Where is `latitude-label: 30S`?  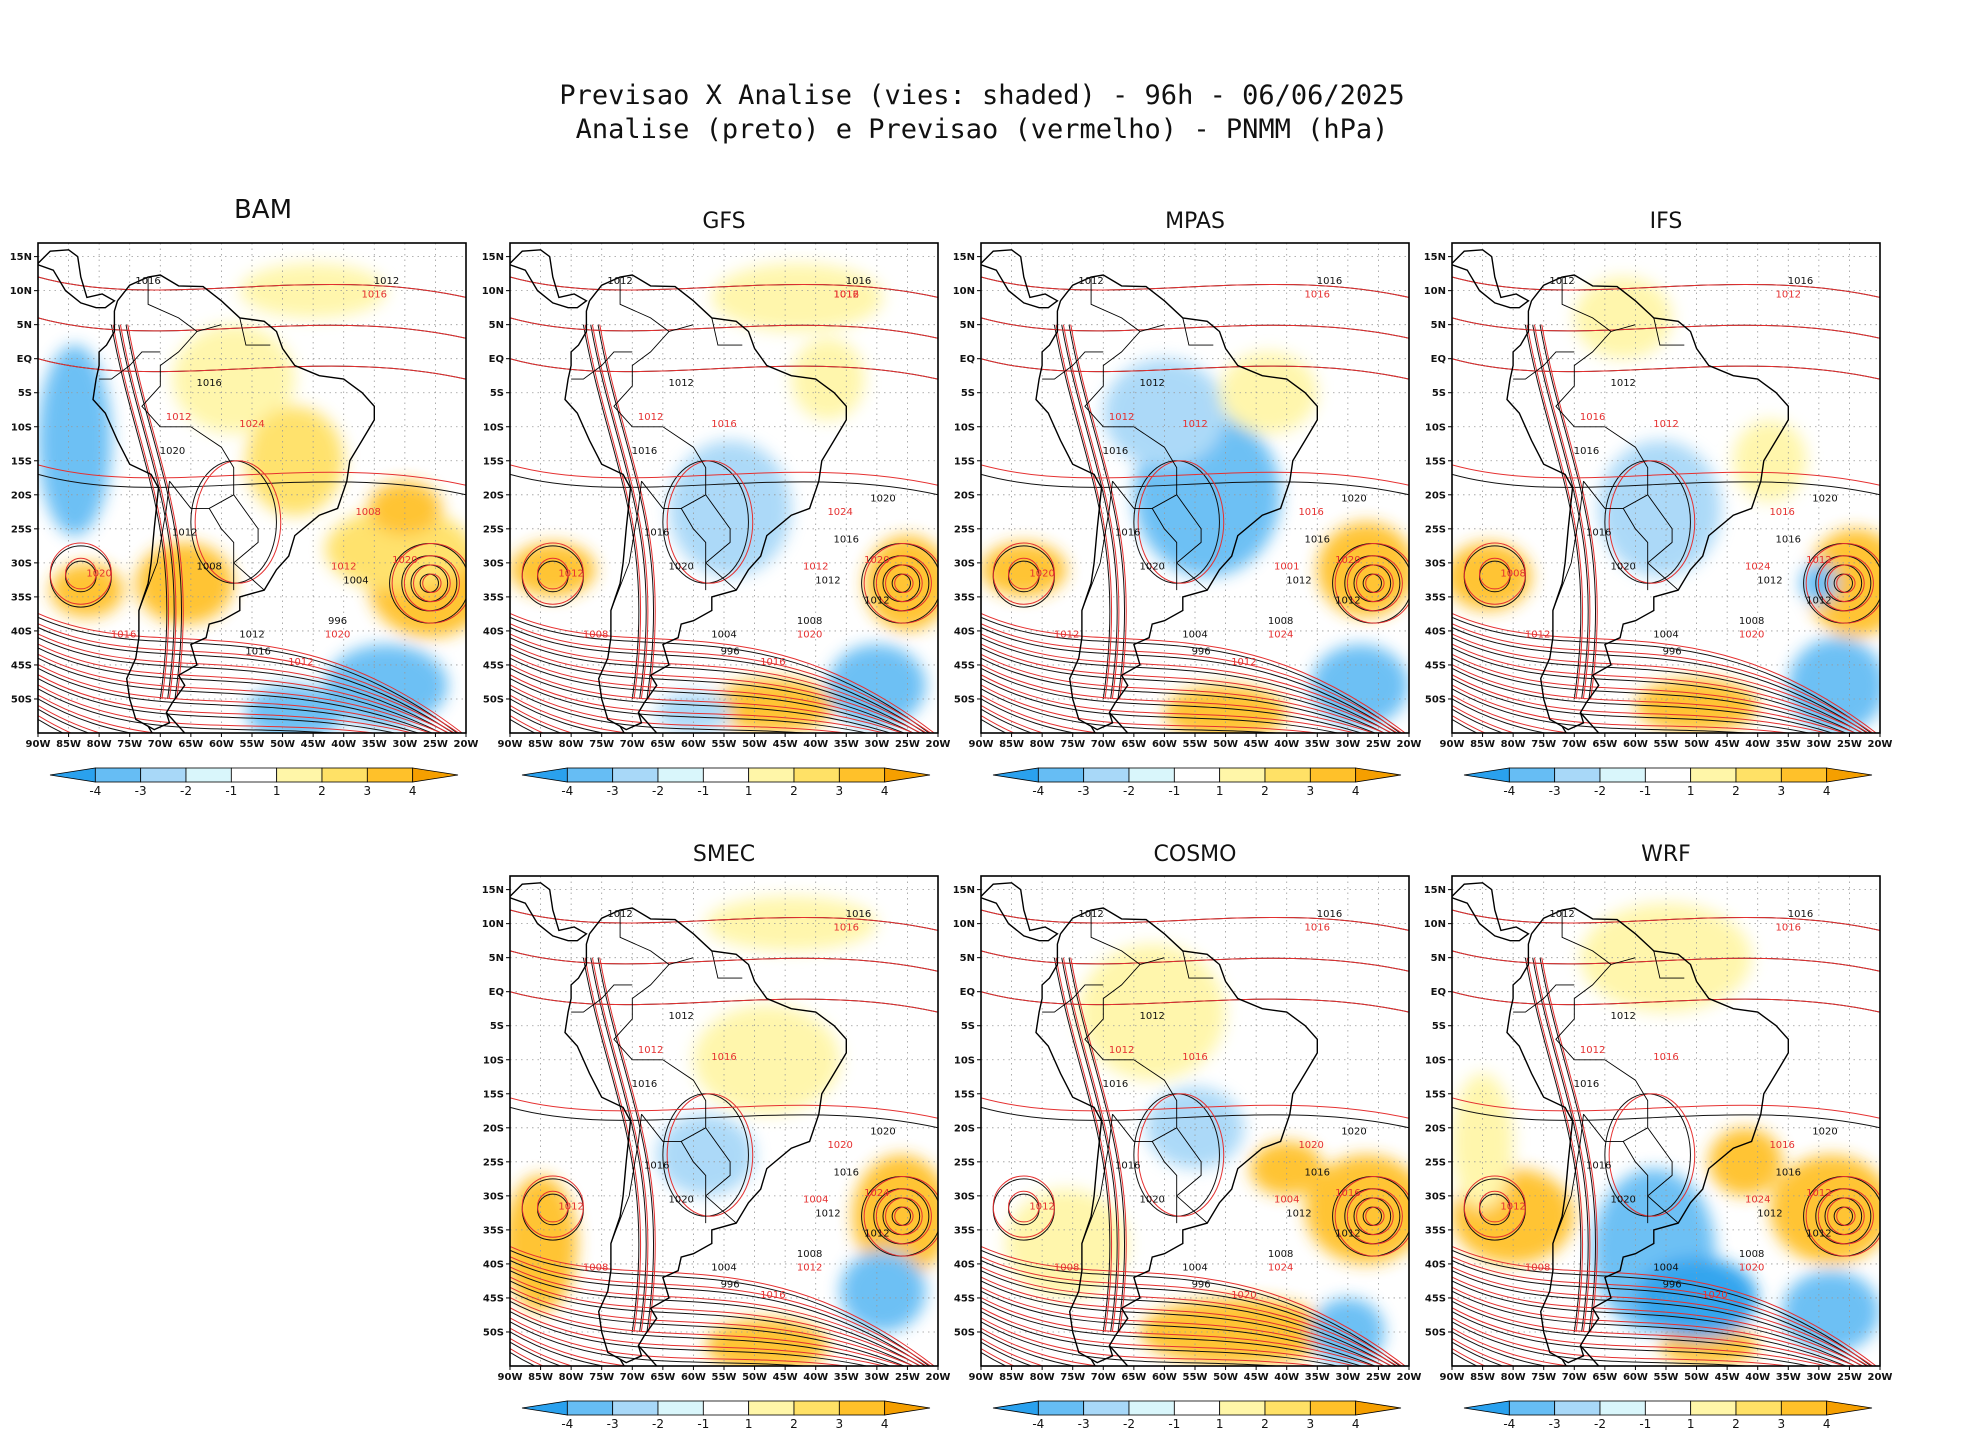 latitude-label: 30S is located at coordinates (21, 563).